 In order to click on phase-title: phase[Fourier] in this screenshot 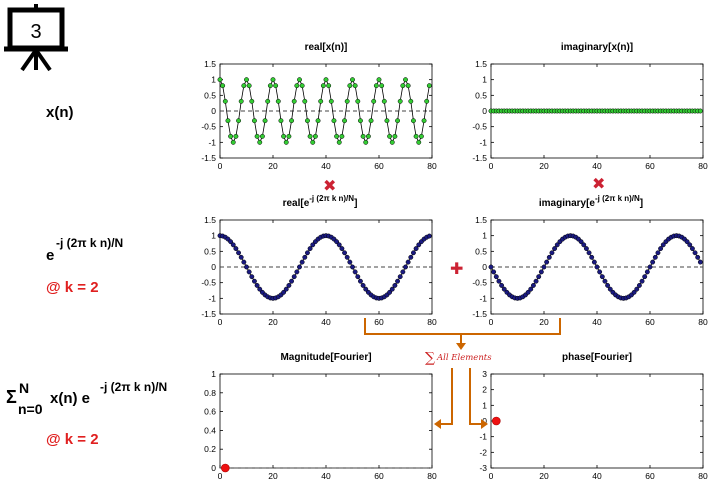, I will do `click(597, 357)`.